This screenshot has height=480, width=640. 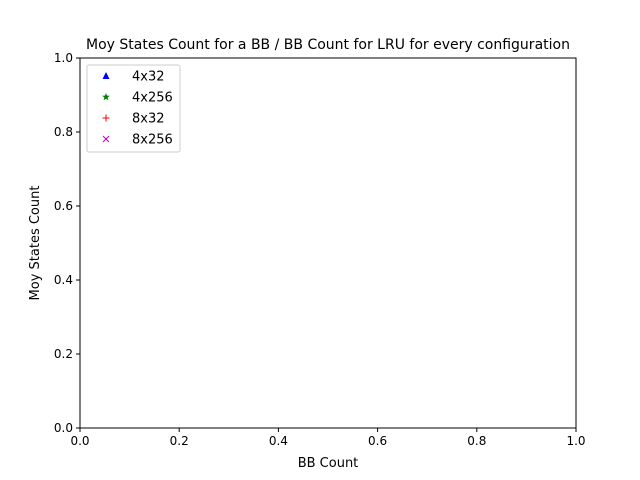 What do you see at coordinates (377, 441) in the screenshot?
I see `x-tick-label: 0.6` at bounding box center [377, 441].